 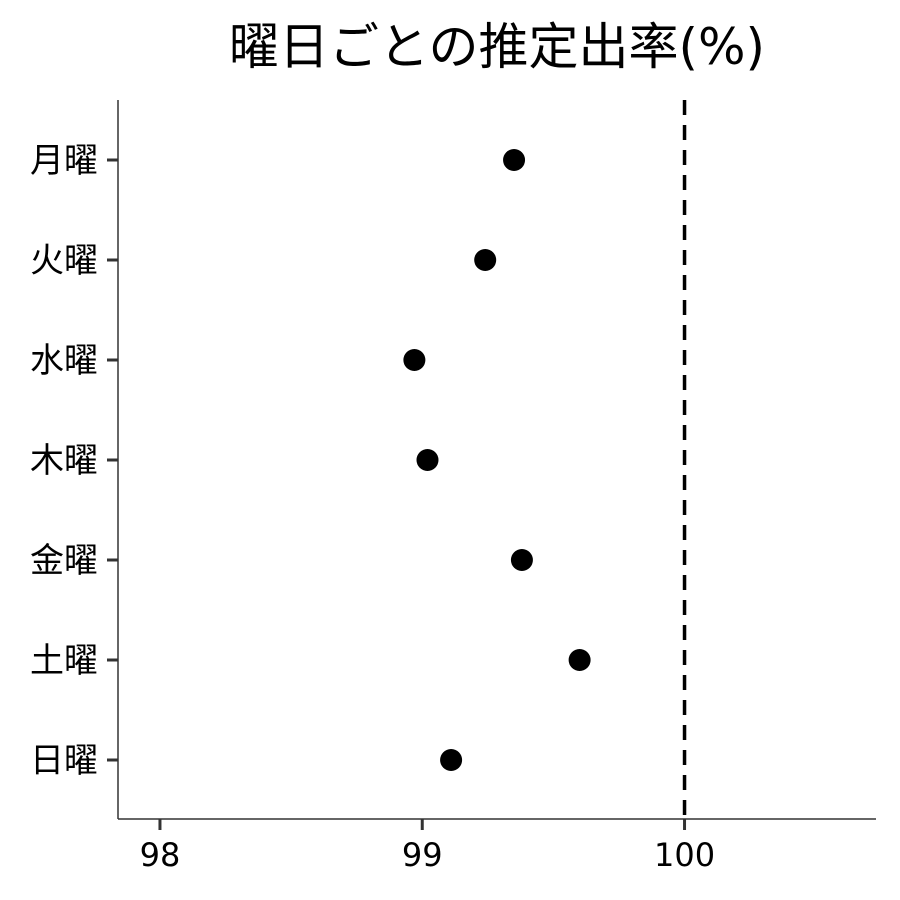 What do you see at coordinates (422, 855) in the screenshot?
I see `x-tick-label: 99` at bounding box center [422, 855].